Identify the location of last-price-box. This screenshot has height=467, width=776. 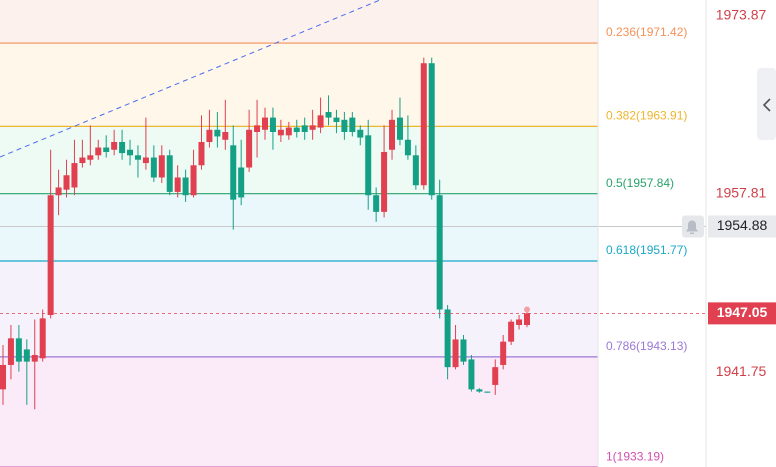
(742, 313).